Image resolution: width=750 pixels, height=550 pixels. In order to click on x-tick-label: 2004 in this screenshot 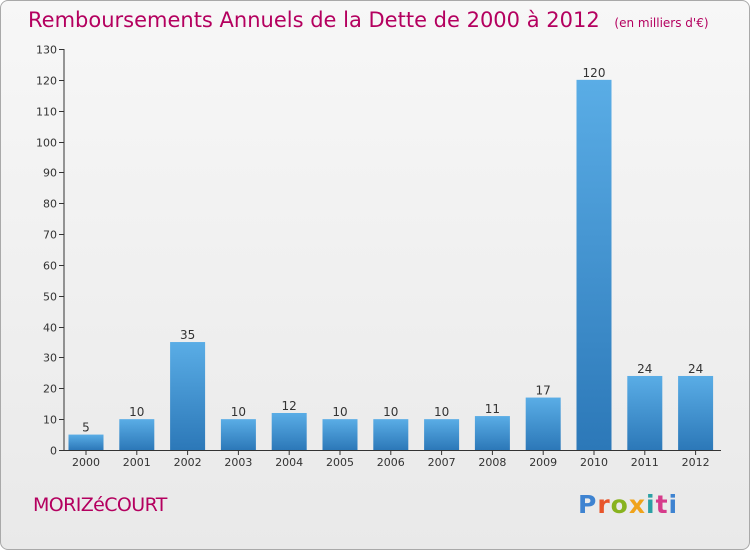, I will do `click(289, 462)`.